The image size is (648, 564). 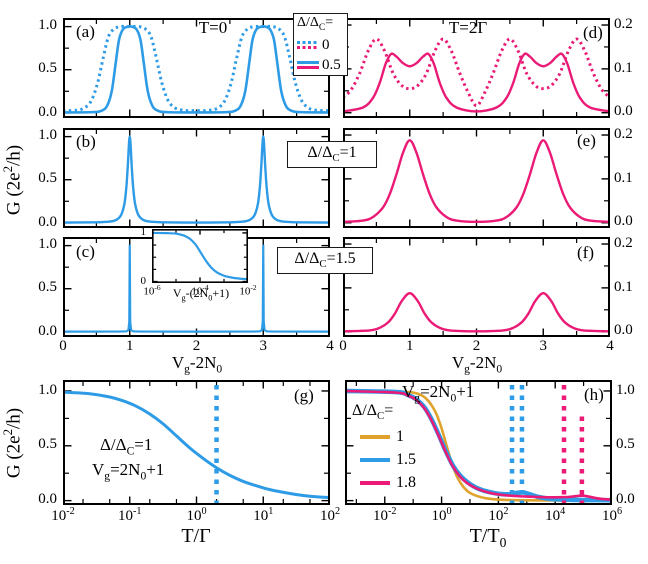 What do you see at coordinates (47, 244) in the screenshot?
I see `y-tick-label-c: 1.0` at bounding box center [47, 244].